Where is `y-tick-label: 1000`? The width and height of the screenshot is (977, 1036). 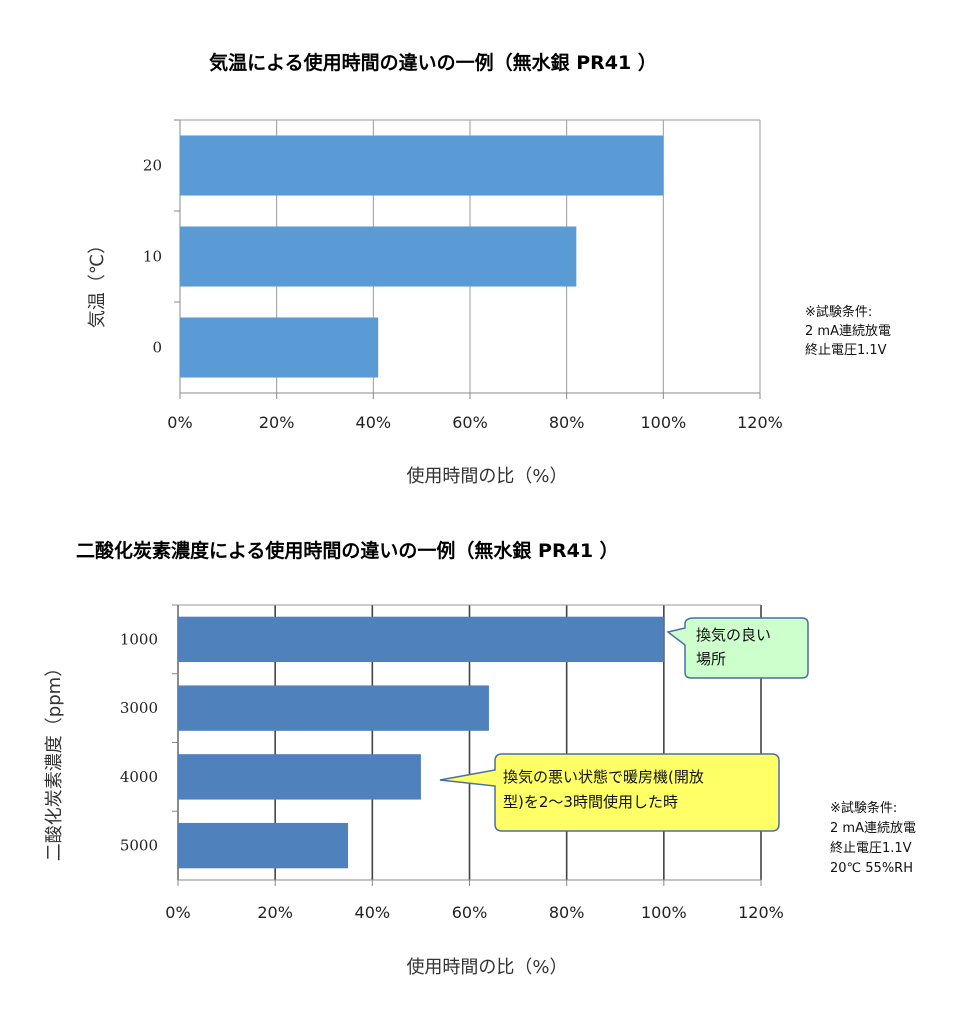
y-tick-label: 1000 is located at coordinates (139, 639).